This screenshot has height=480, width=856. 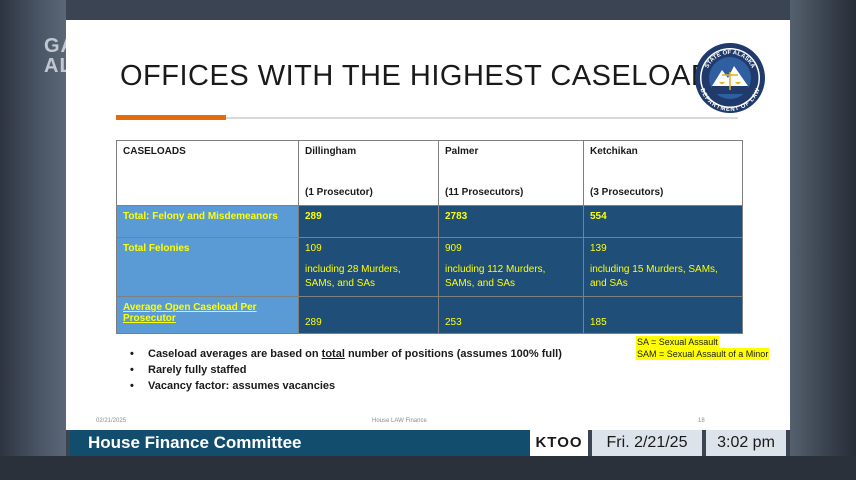 What do you see at coordinates (511, 267) in the screenshot?
I see `table-cell: 909 including 112 Murders, SAMs, and SAs` at bounding box center [511, 267].